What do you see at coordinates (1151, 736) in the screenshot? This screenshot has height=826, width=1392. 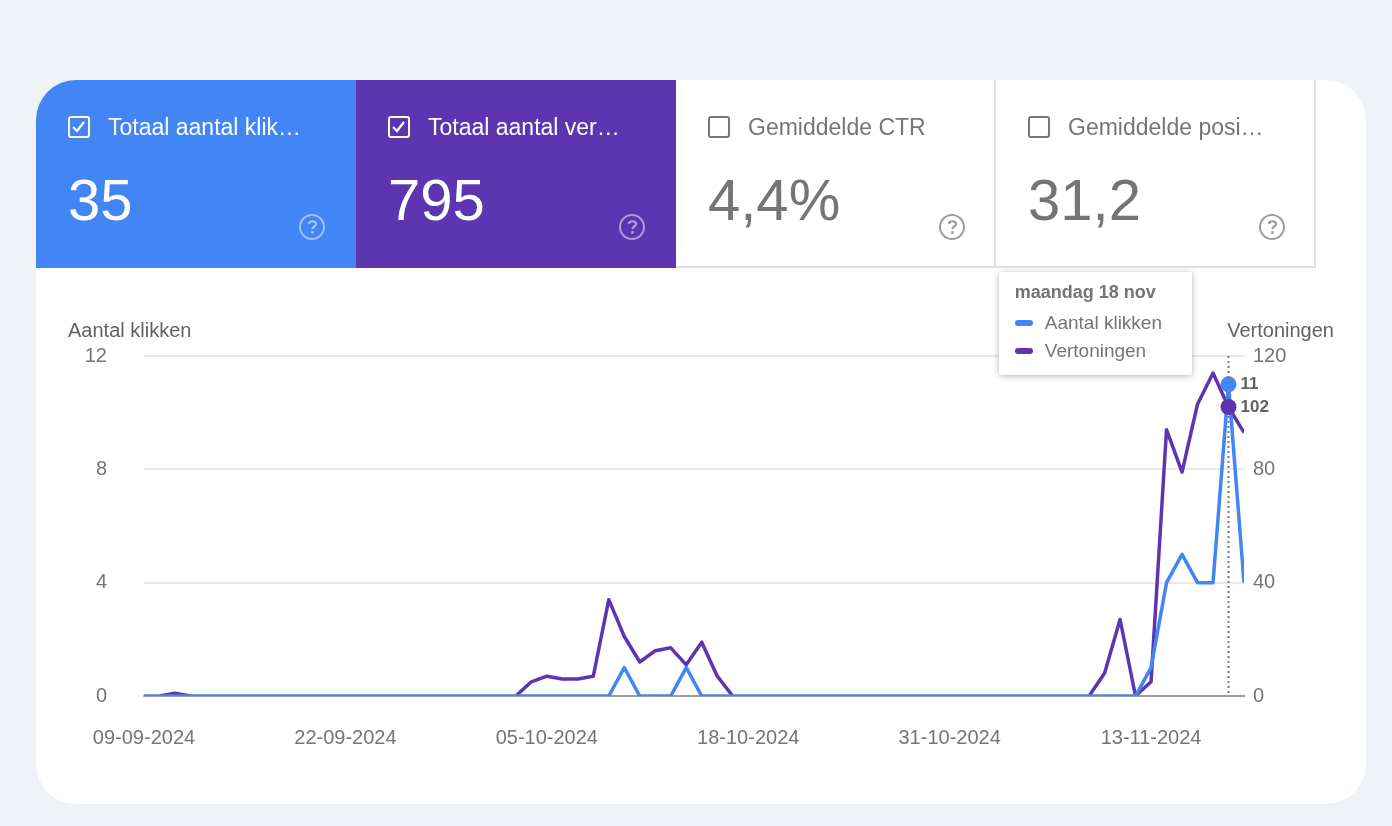 I see `x-tick-label: 13-11-2024` at bounding box center [1151, 736].